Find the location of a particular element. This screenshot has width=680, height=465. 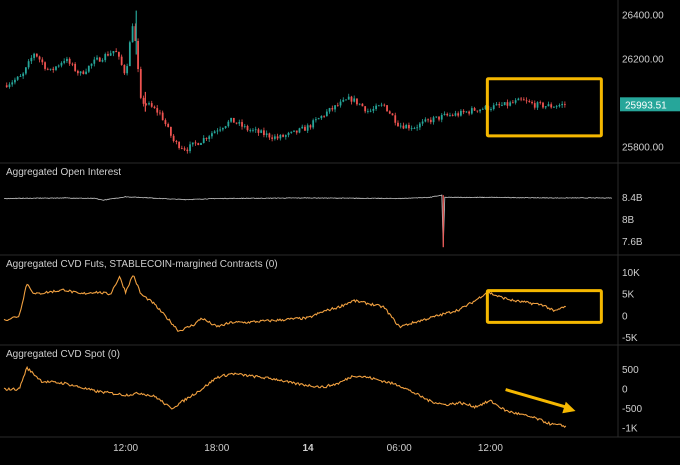

y-tick-label: -5K is located at coordinates (630, 338).